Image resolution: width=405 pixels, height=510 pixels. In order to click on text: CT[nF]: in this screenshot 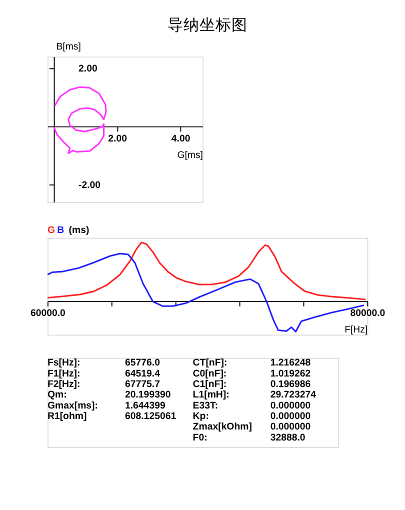, I will do `click(210, 363)`.